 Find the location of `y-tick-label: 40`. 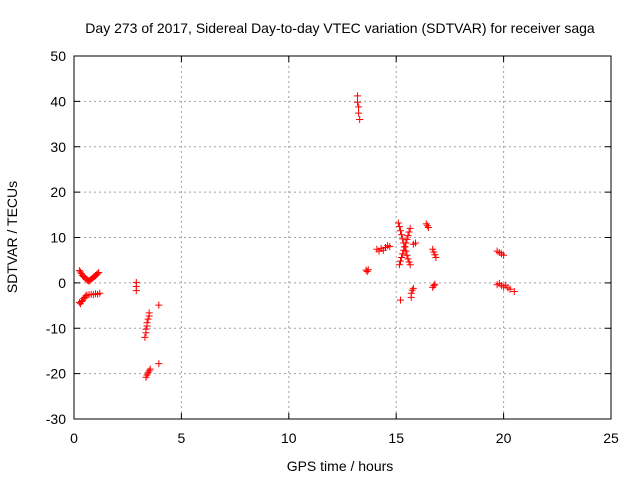

y-tick-label: 40 is located at coordinates (58, 101).